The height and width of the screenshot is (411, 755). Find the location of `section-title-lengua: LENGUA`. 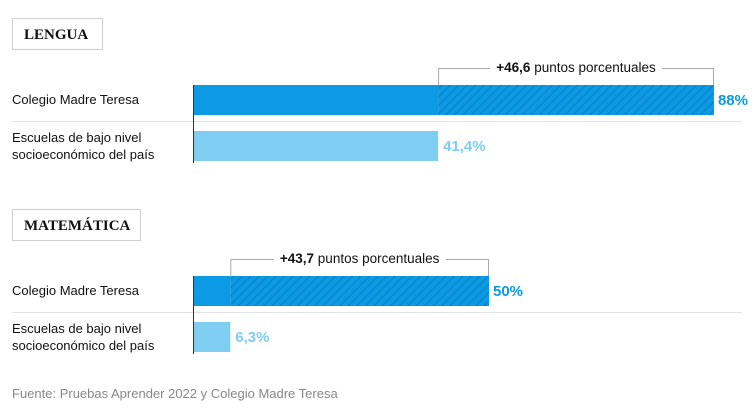

section-title-lengua: LENGUA is located at coordinates (56, 35).